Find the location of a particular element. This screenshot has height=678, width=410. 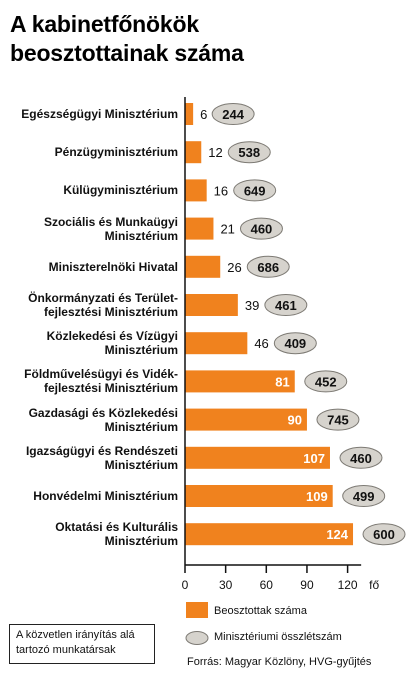

total-value-label: 745 is located at coordinates (338, 420).